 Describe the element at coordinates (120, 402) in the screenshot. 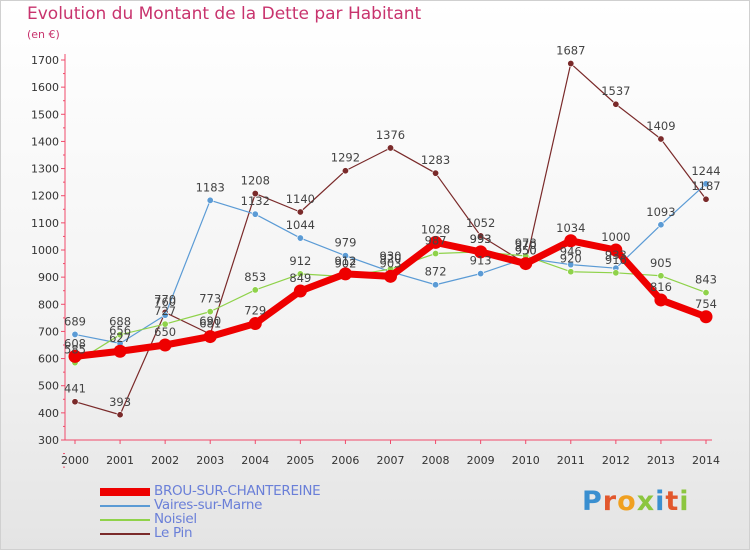

I see `data-label: 393` at that location.